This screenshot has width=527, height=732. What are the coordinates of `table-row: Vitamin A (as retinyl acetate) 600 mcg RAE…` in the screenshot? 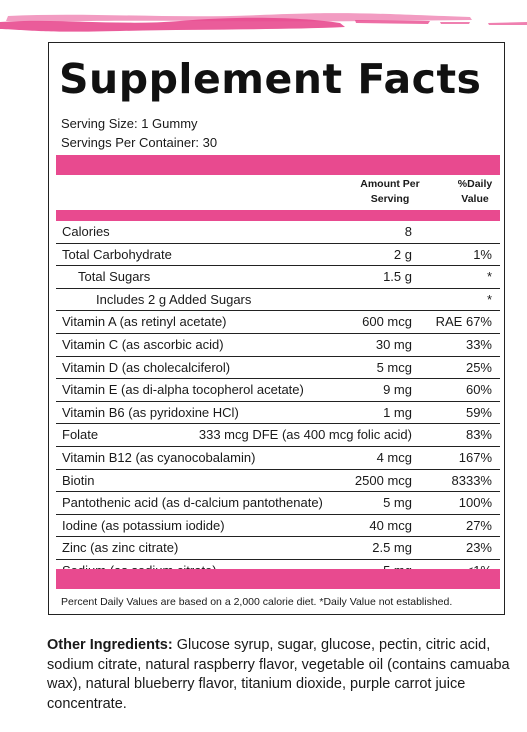 It's located at (278, 322).